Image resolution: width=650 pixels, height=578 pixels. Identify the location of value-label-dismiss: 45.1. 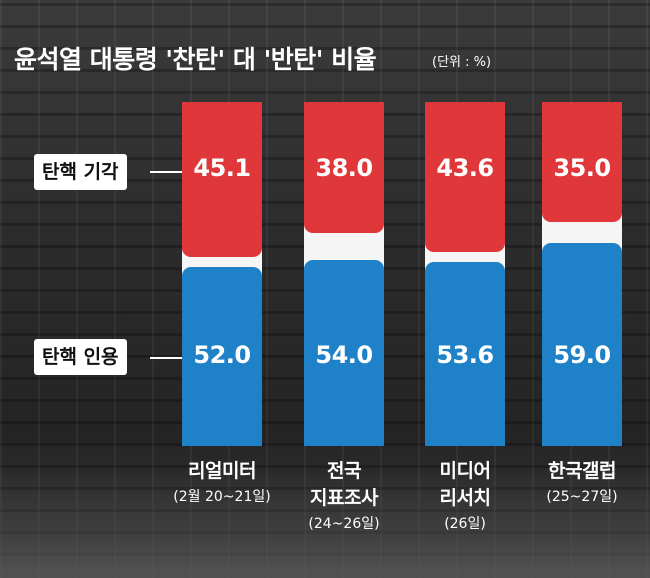
(222, 168).